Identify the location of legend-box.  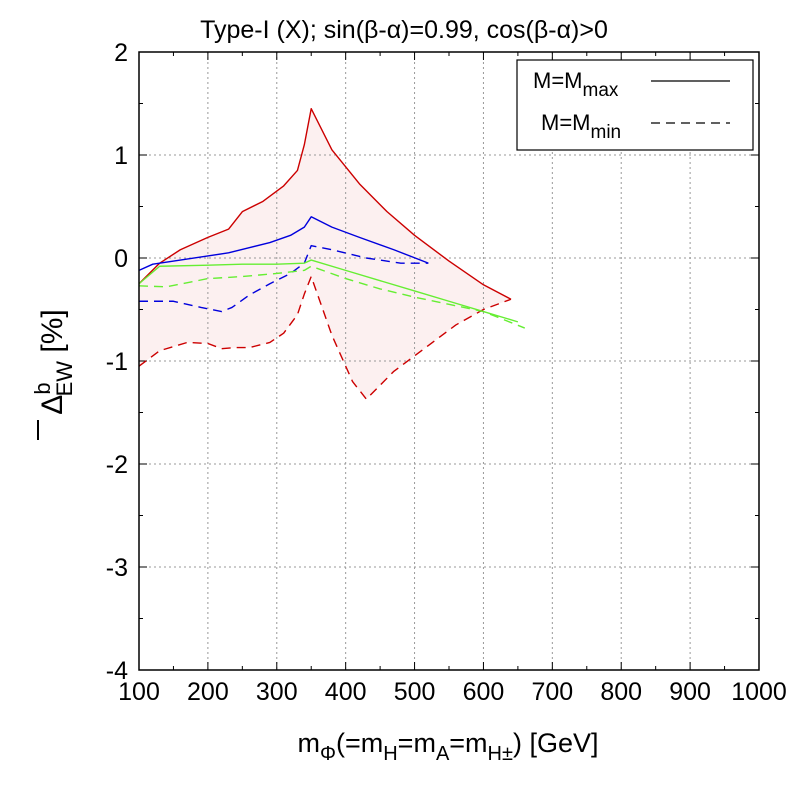
(635, 105).